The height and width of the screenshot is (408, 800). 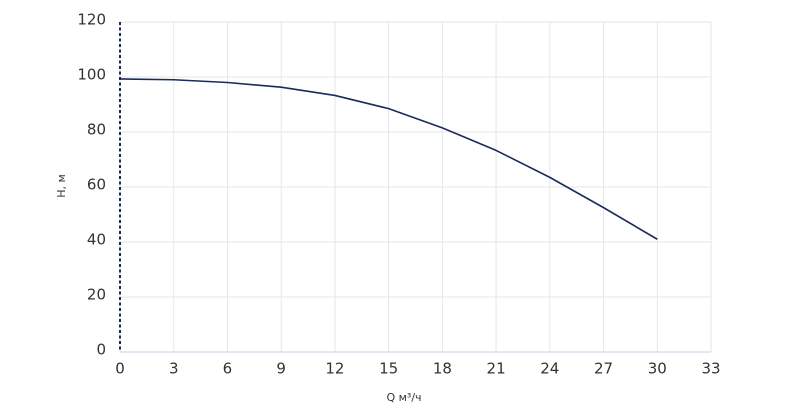 I want to click on x-tick-label: 33, so click(x=710, y=369).